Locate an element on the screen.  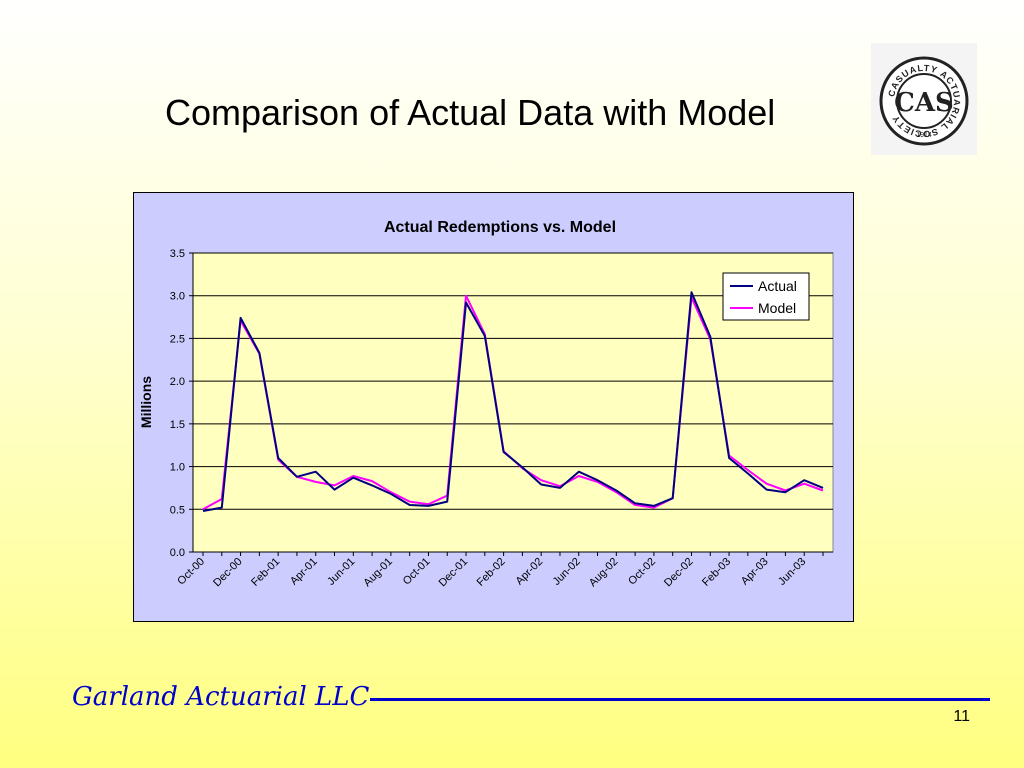
y-tick-label: 1.5 is located at coordinates (177, 425).